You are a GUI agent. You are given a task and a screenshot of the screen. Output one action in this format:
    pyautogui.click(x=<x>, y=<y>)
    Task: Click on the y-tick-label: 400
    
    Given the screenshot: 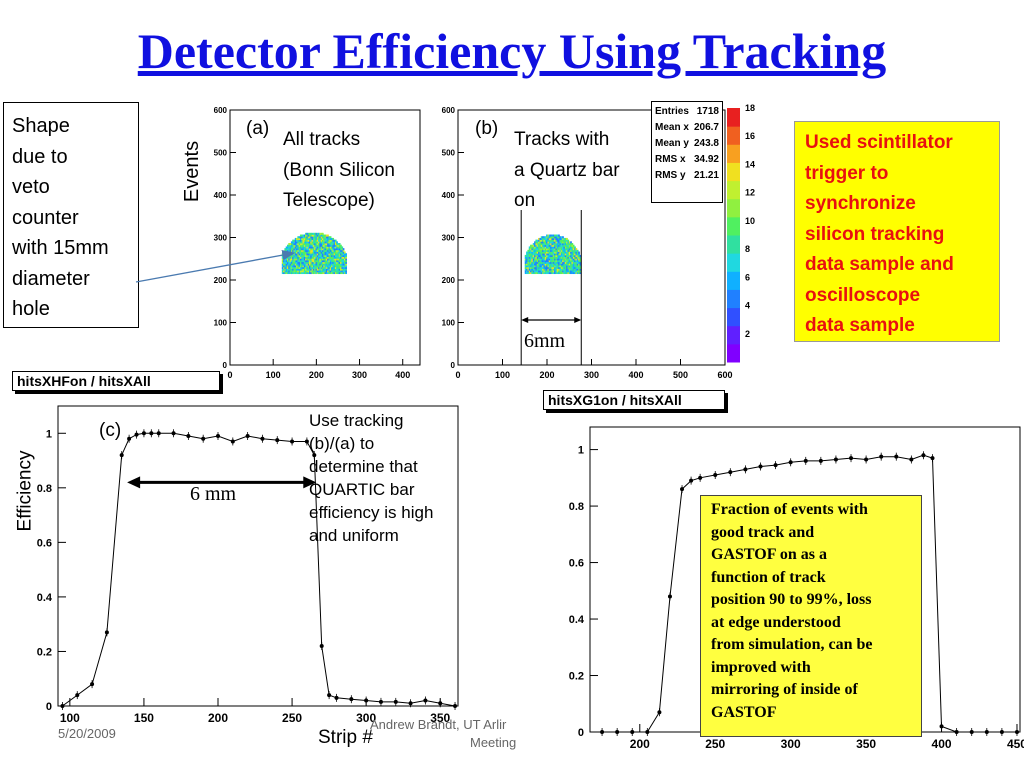 What is the action you would take?
    pyautogui.click(x=449, y=195)
    